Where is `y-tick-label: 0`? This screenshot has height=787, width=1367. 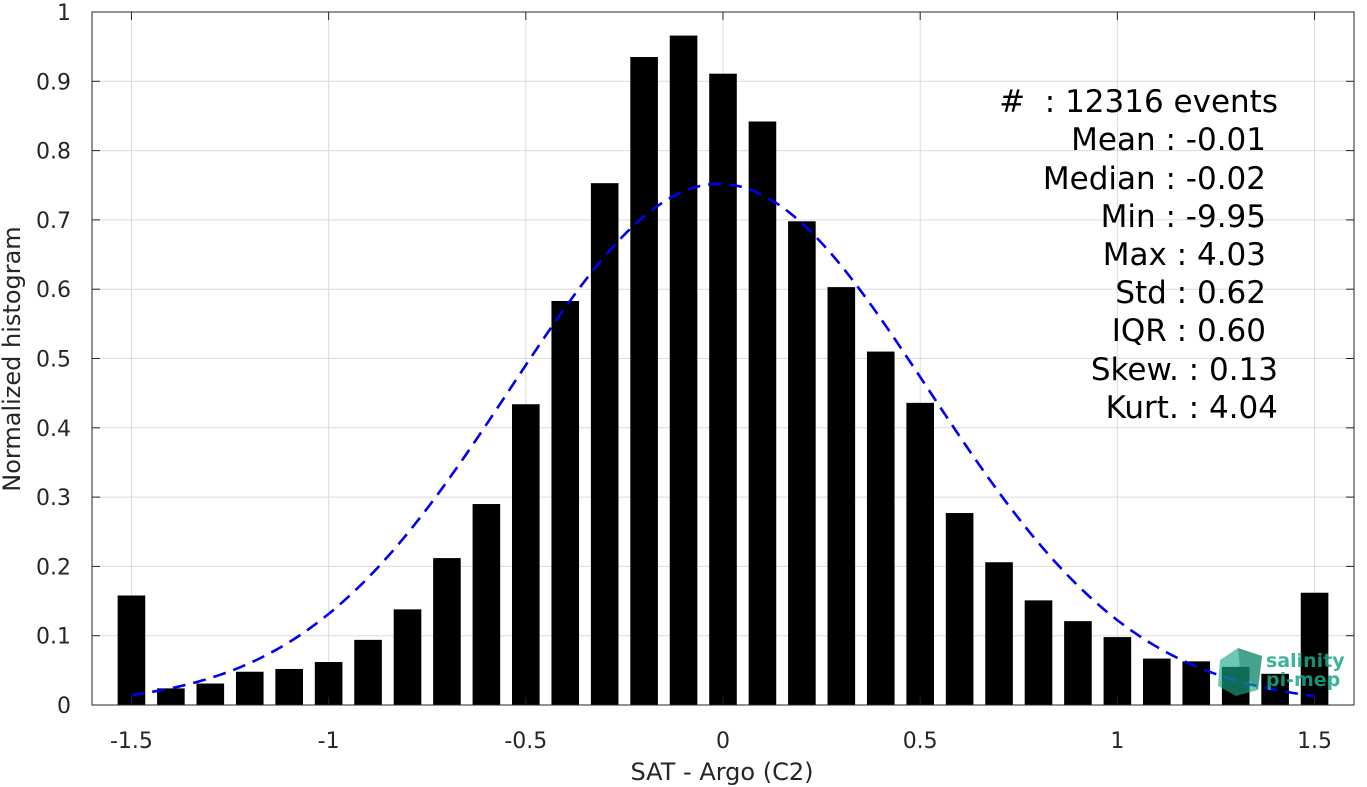
y-tick-label: 0 is located at coordinates (64, 706).